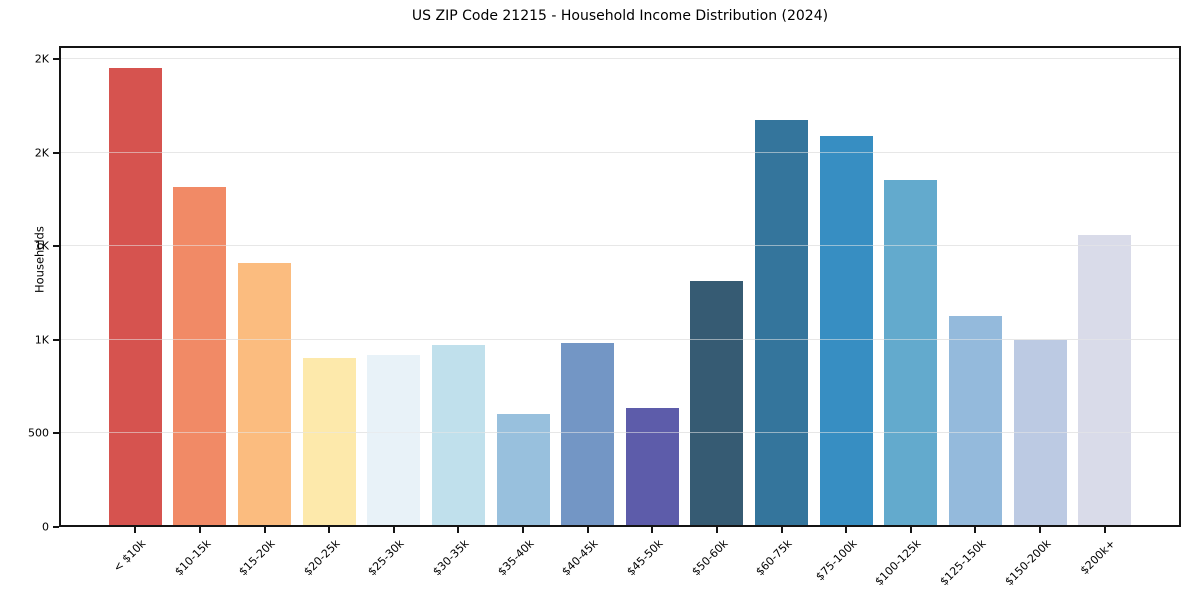  I want to click on bar-$30-35k, so click(458, 436).